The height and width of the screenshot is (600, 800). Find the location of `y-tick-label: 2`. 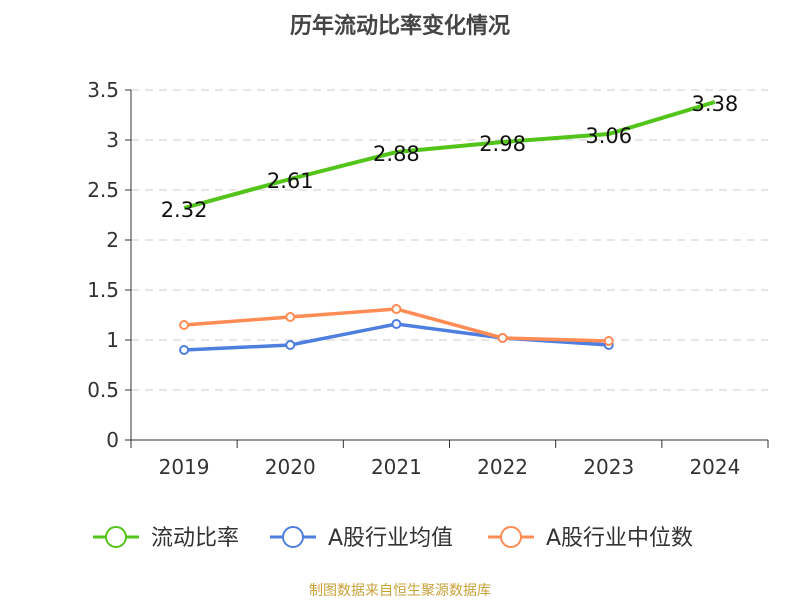

y-tick-label: 2 is located at coordinates (112, 240).